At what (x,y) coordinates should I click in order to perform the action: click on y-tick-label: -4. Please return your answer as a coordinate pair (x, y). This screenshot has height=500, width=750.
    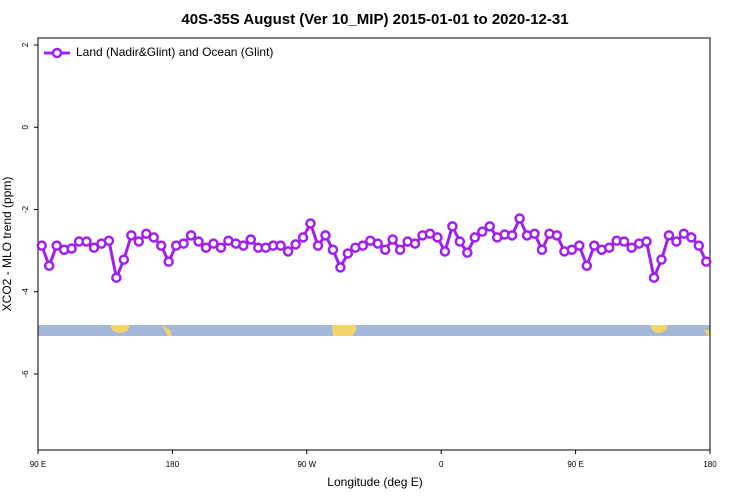
    Looking at the image, I should click on (25, 292).